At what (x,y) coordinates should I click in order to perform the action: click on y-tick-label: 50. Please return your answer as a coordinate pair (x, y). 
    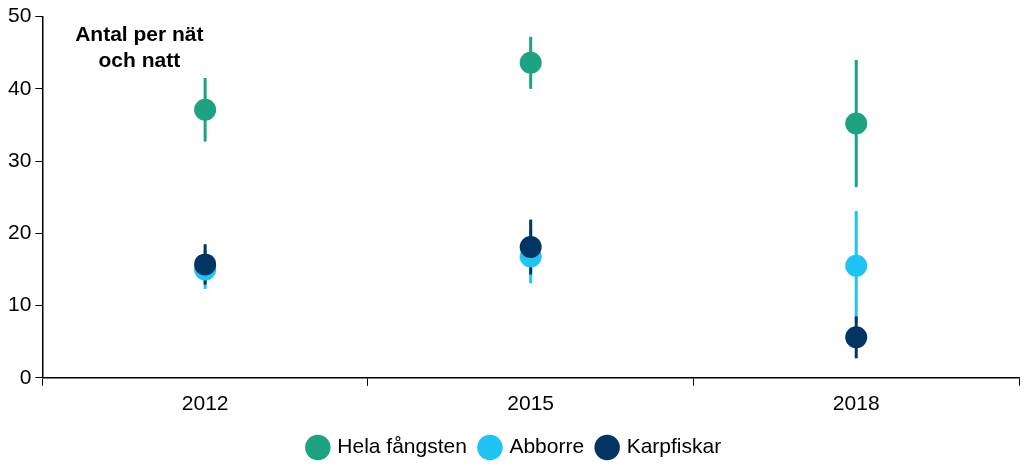
    Looking at the image, I should click on (20, 15).